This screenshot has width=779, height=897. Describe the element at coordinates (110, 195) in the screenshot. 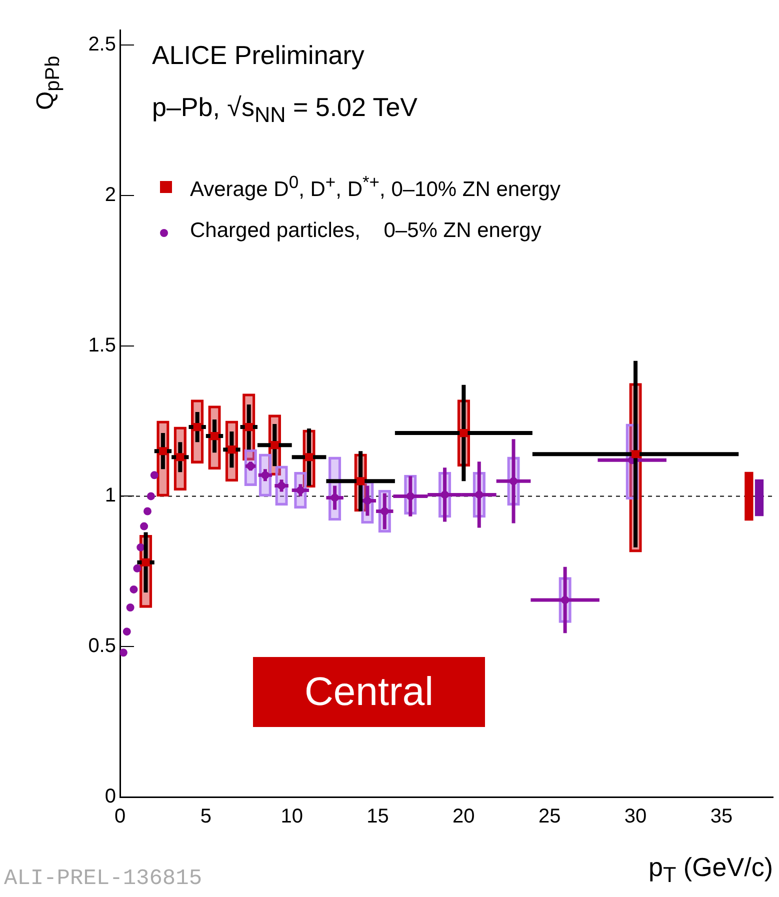

I see `y-tick-label: 2` at that location.